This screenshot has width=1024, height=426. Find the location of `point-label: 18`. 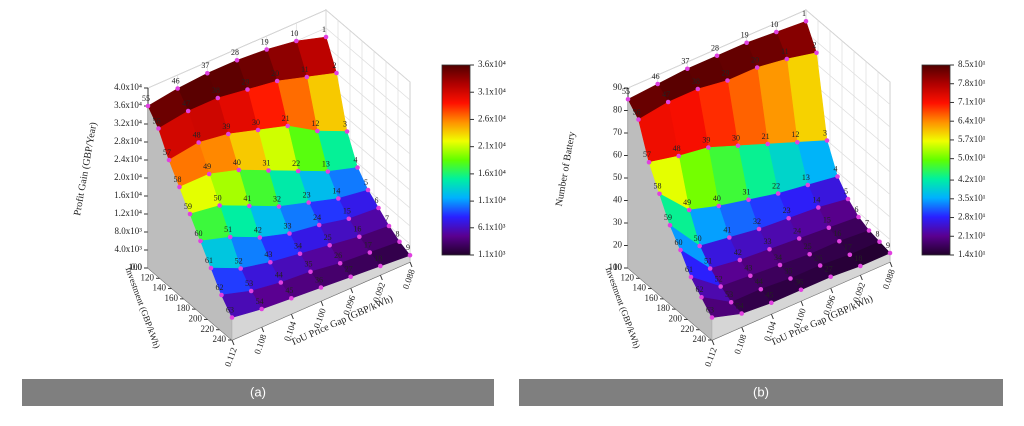

point-label: 18 is located at coordinates (858, 258).